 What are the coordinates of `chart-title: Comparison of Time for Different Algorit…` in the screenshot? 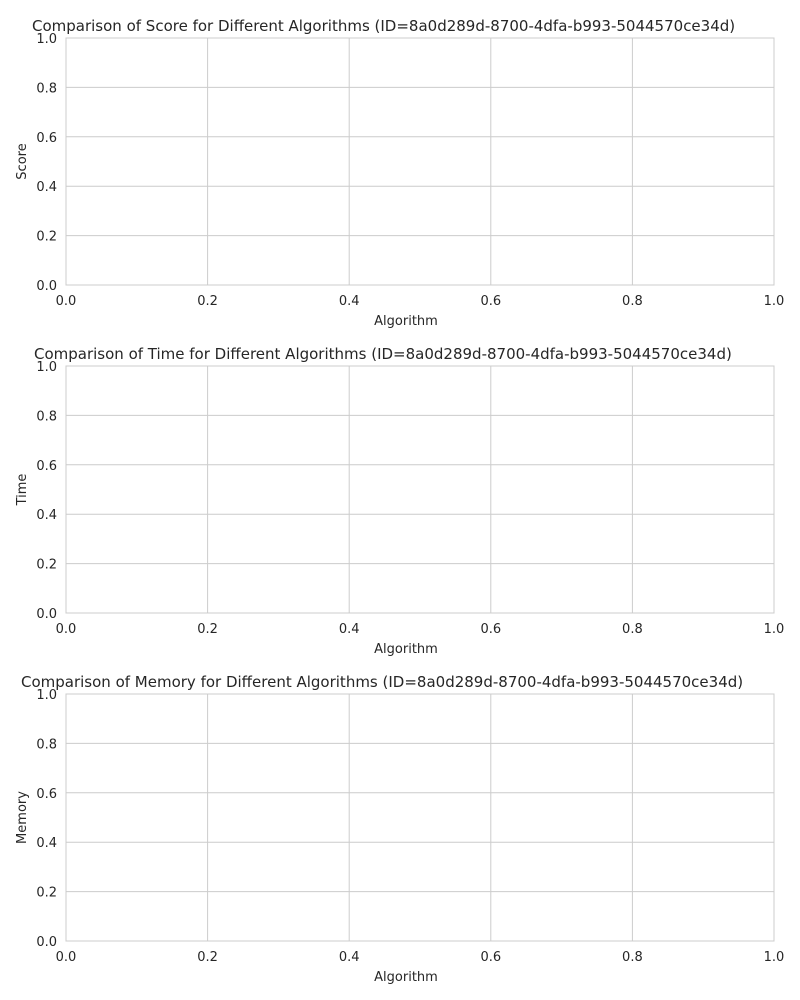 It's located at (383, 354).